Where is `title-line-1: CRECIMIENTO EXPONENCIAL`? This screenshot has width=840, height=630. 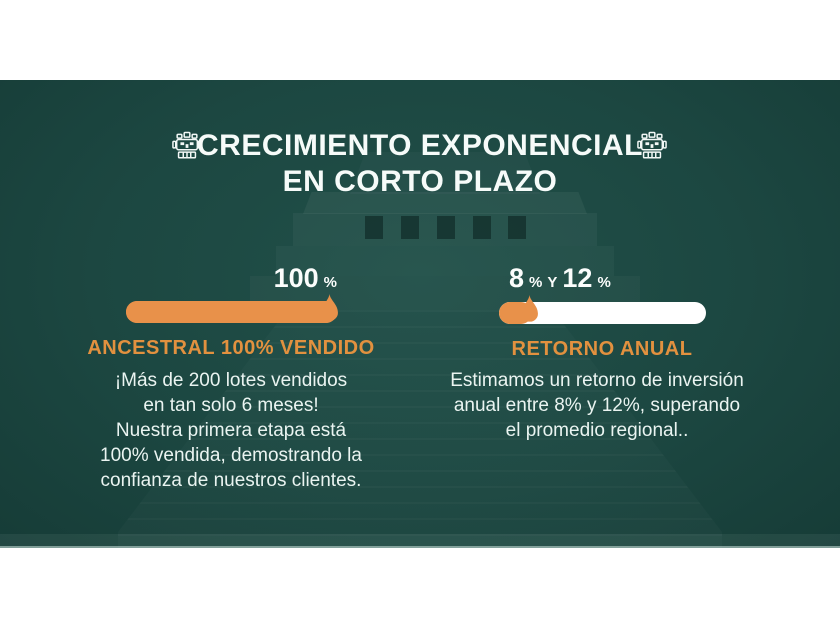
title-line-1: CRECIMIENTO EXPONENCIAL is located at coordinates (420, 145).